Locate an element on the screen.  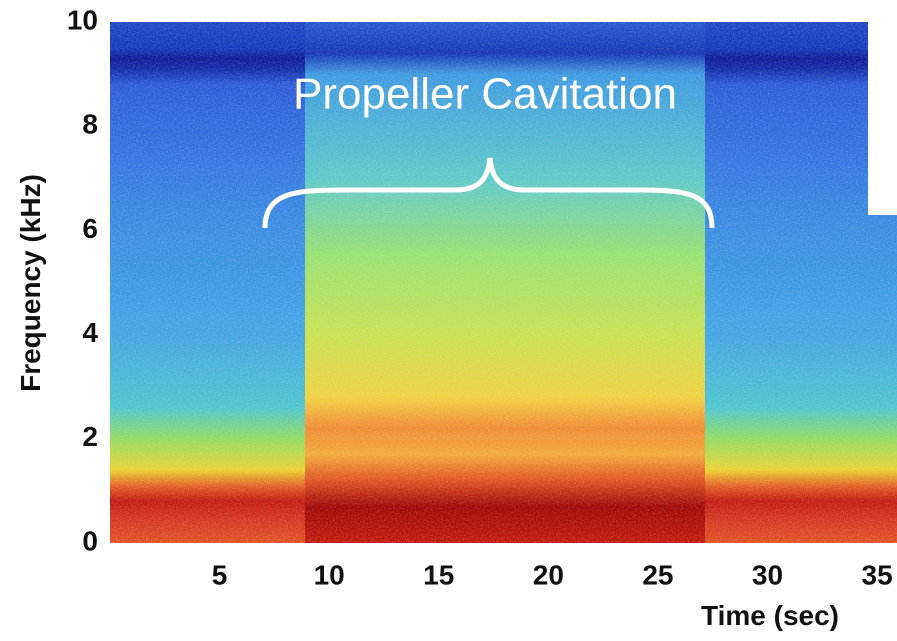
x-tick-label: 5 is located at coordinates (220, 574).